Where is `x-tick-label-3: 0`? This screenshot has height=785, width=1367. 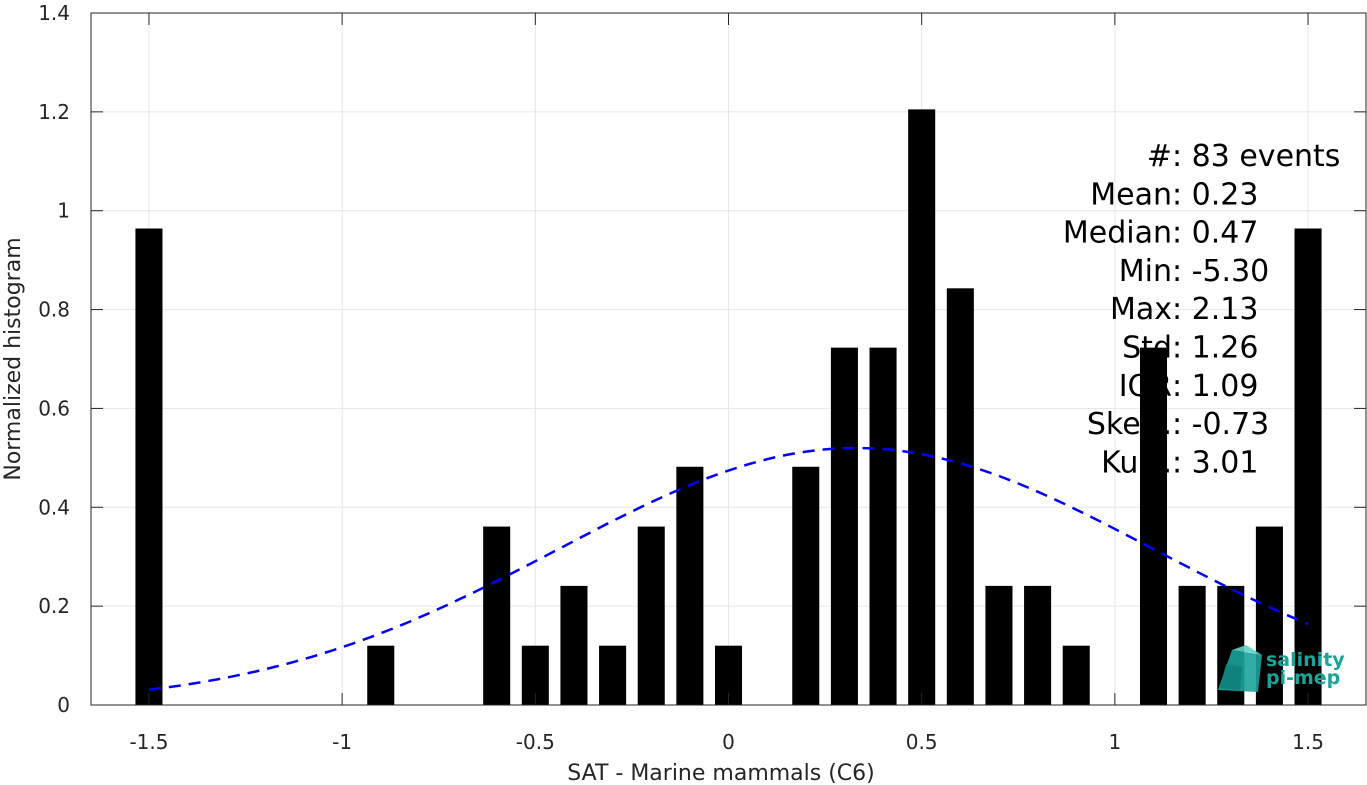
x-tick-label-3: 0 is located at coordinates (728, 742).